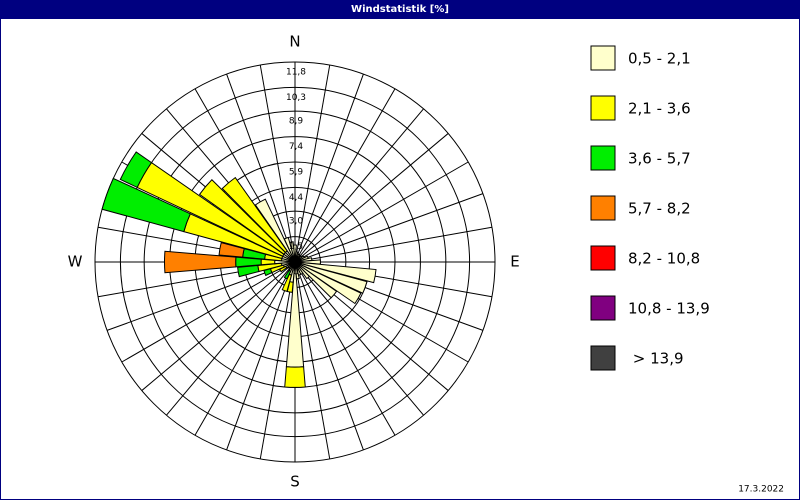 This screenshot has width=800, height=504. I want to click on ring-label: 5,9, so click(296, 173).